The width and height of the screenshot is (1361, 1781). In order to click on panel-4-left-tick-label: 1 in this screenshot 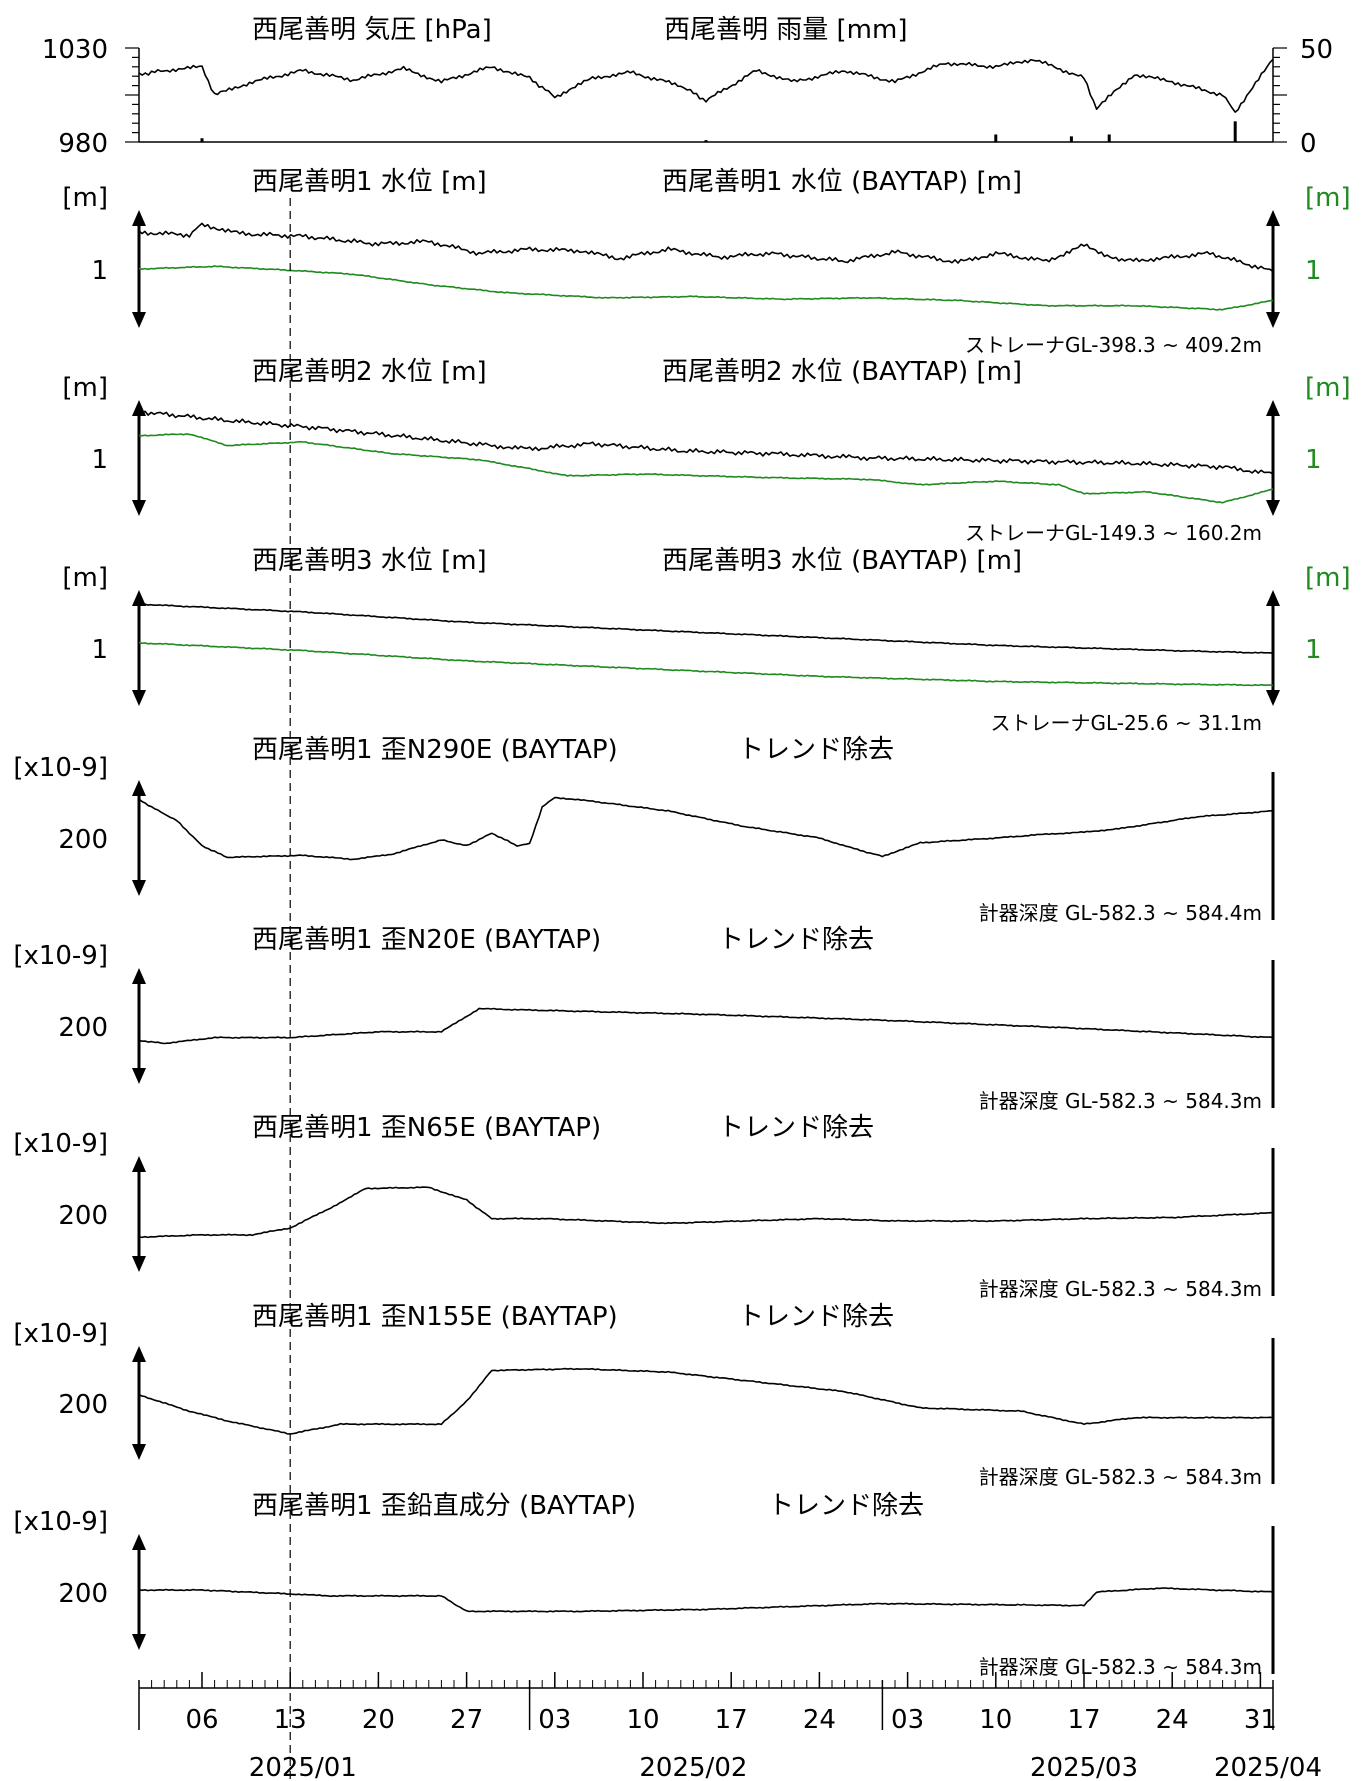, I will do `click(99, 650)`.